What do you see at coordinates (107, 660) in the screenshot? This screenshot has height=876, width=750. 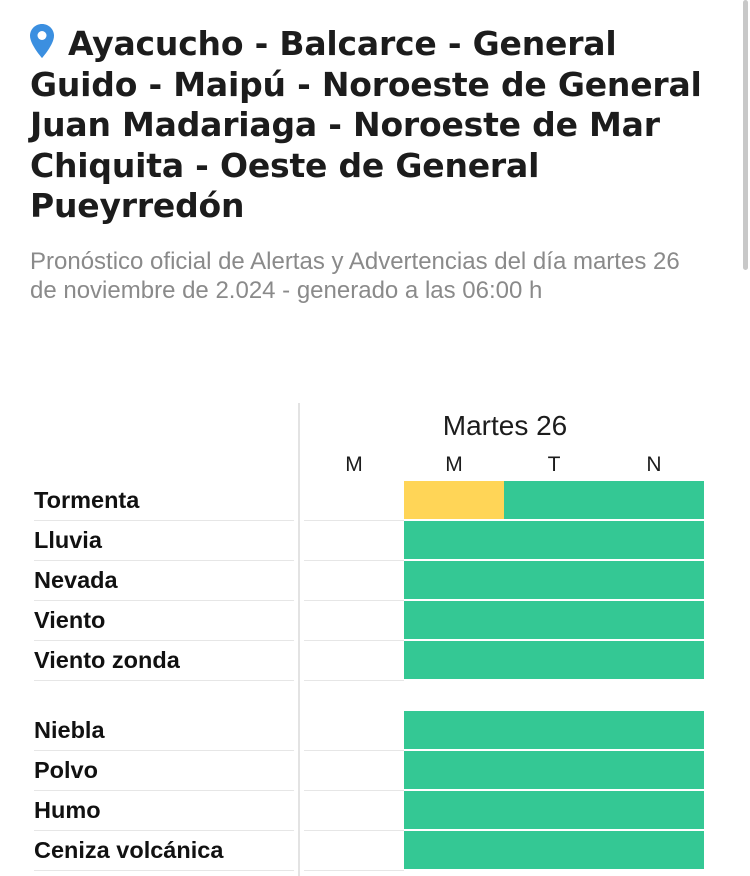 I see `row-label: Viento zonda` at bounding box center [107, 660].